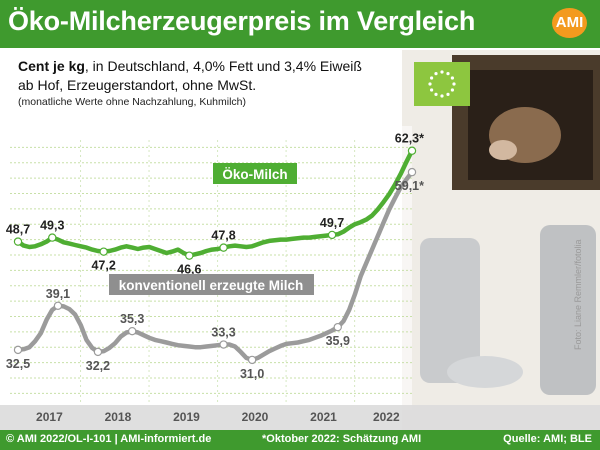 This screenshot has width=600, height=450. What do you see at coordinates (568, 310) in the screenshot?
I see `milk-can-right` at bounding box center [568, 310].